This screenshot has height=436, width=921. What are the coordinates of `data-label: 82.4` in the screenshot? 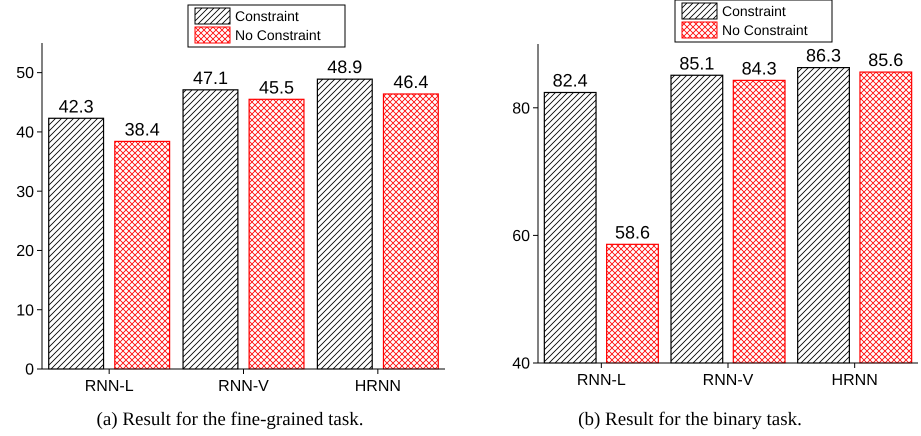 It's located at (570, 80).